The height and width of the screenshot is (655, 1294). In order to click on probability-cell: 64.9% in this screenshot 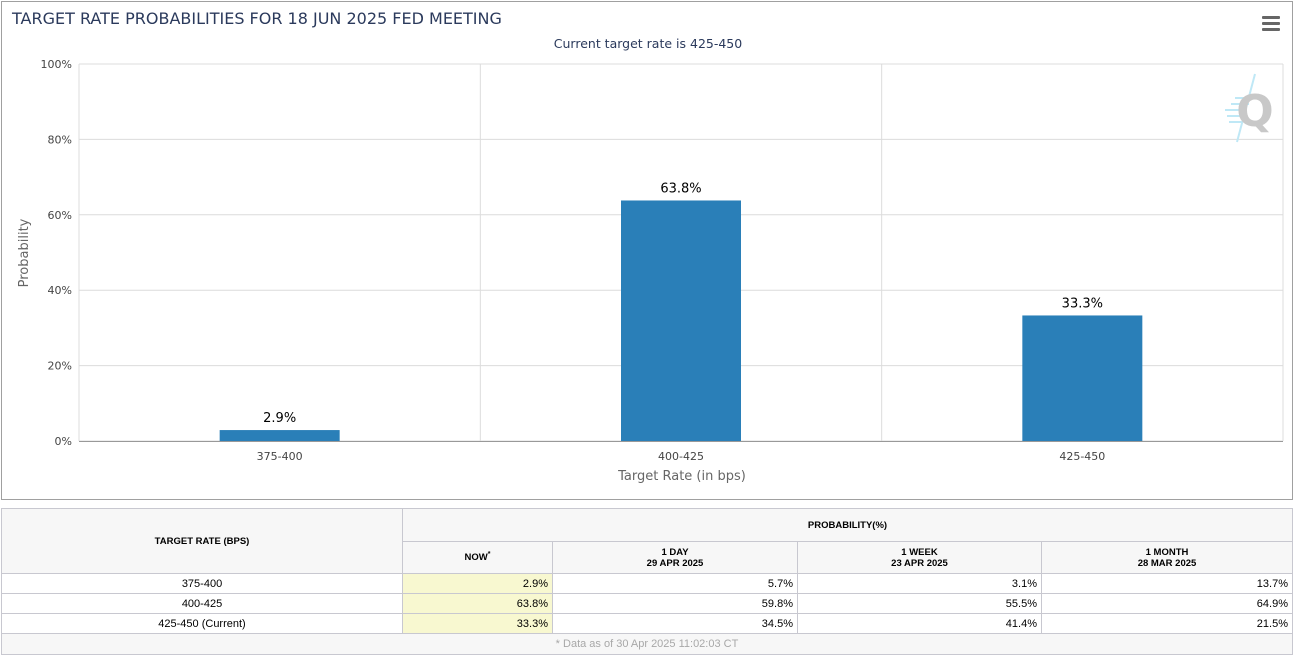, I will do `click(1167, 603)`.